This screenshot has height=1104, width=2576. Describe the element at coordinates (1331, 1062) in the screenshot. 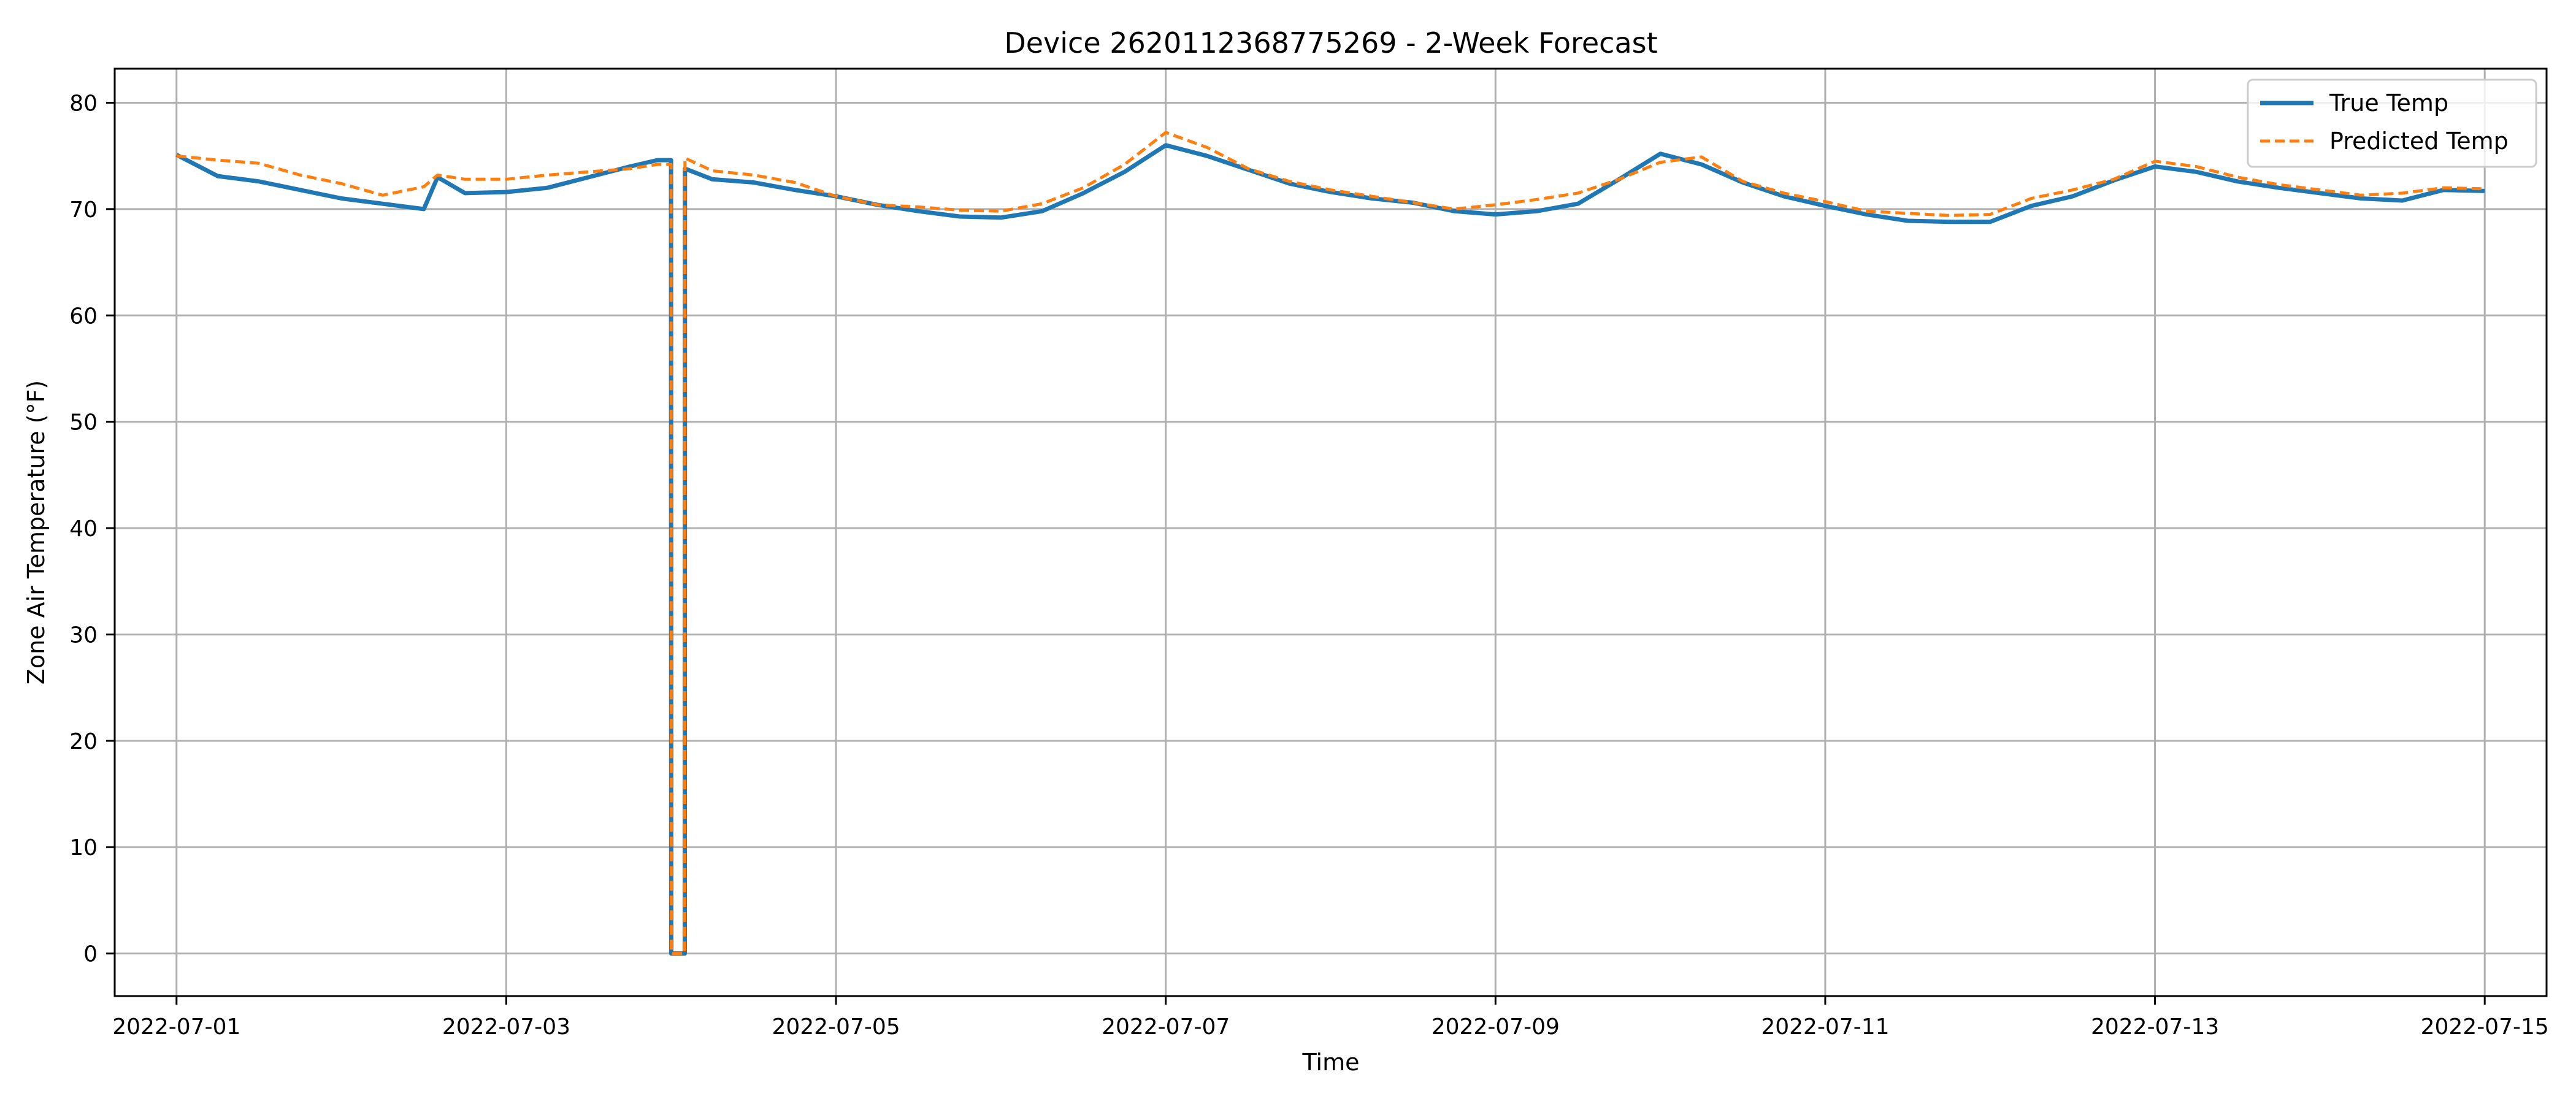

I see `x-axis-label: Time` at that location.